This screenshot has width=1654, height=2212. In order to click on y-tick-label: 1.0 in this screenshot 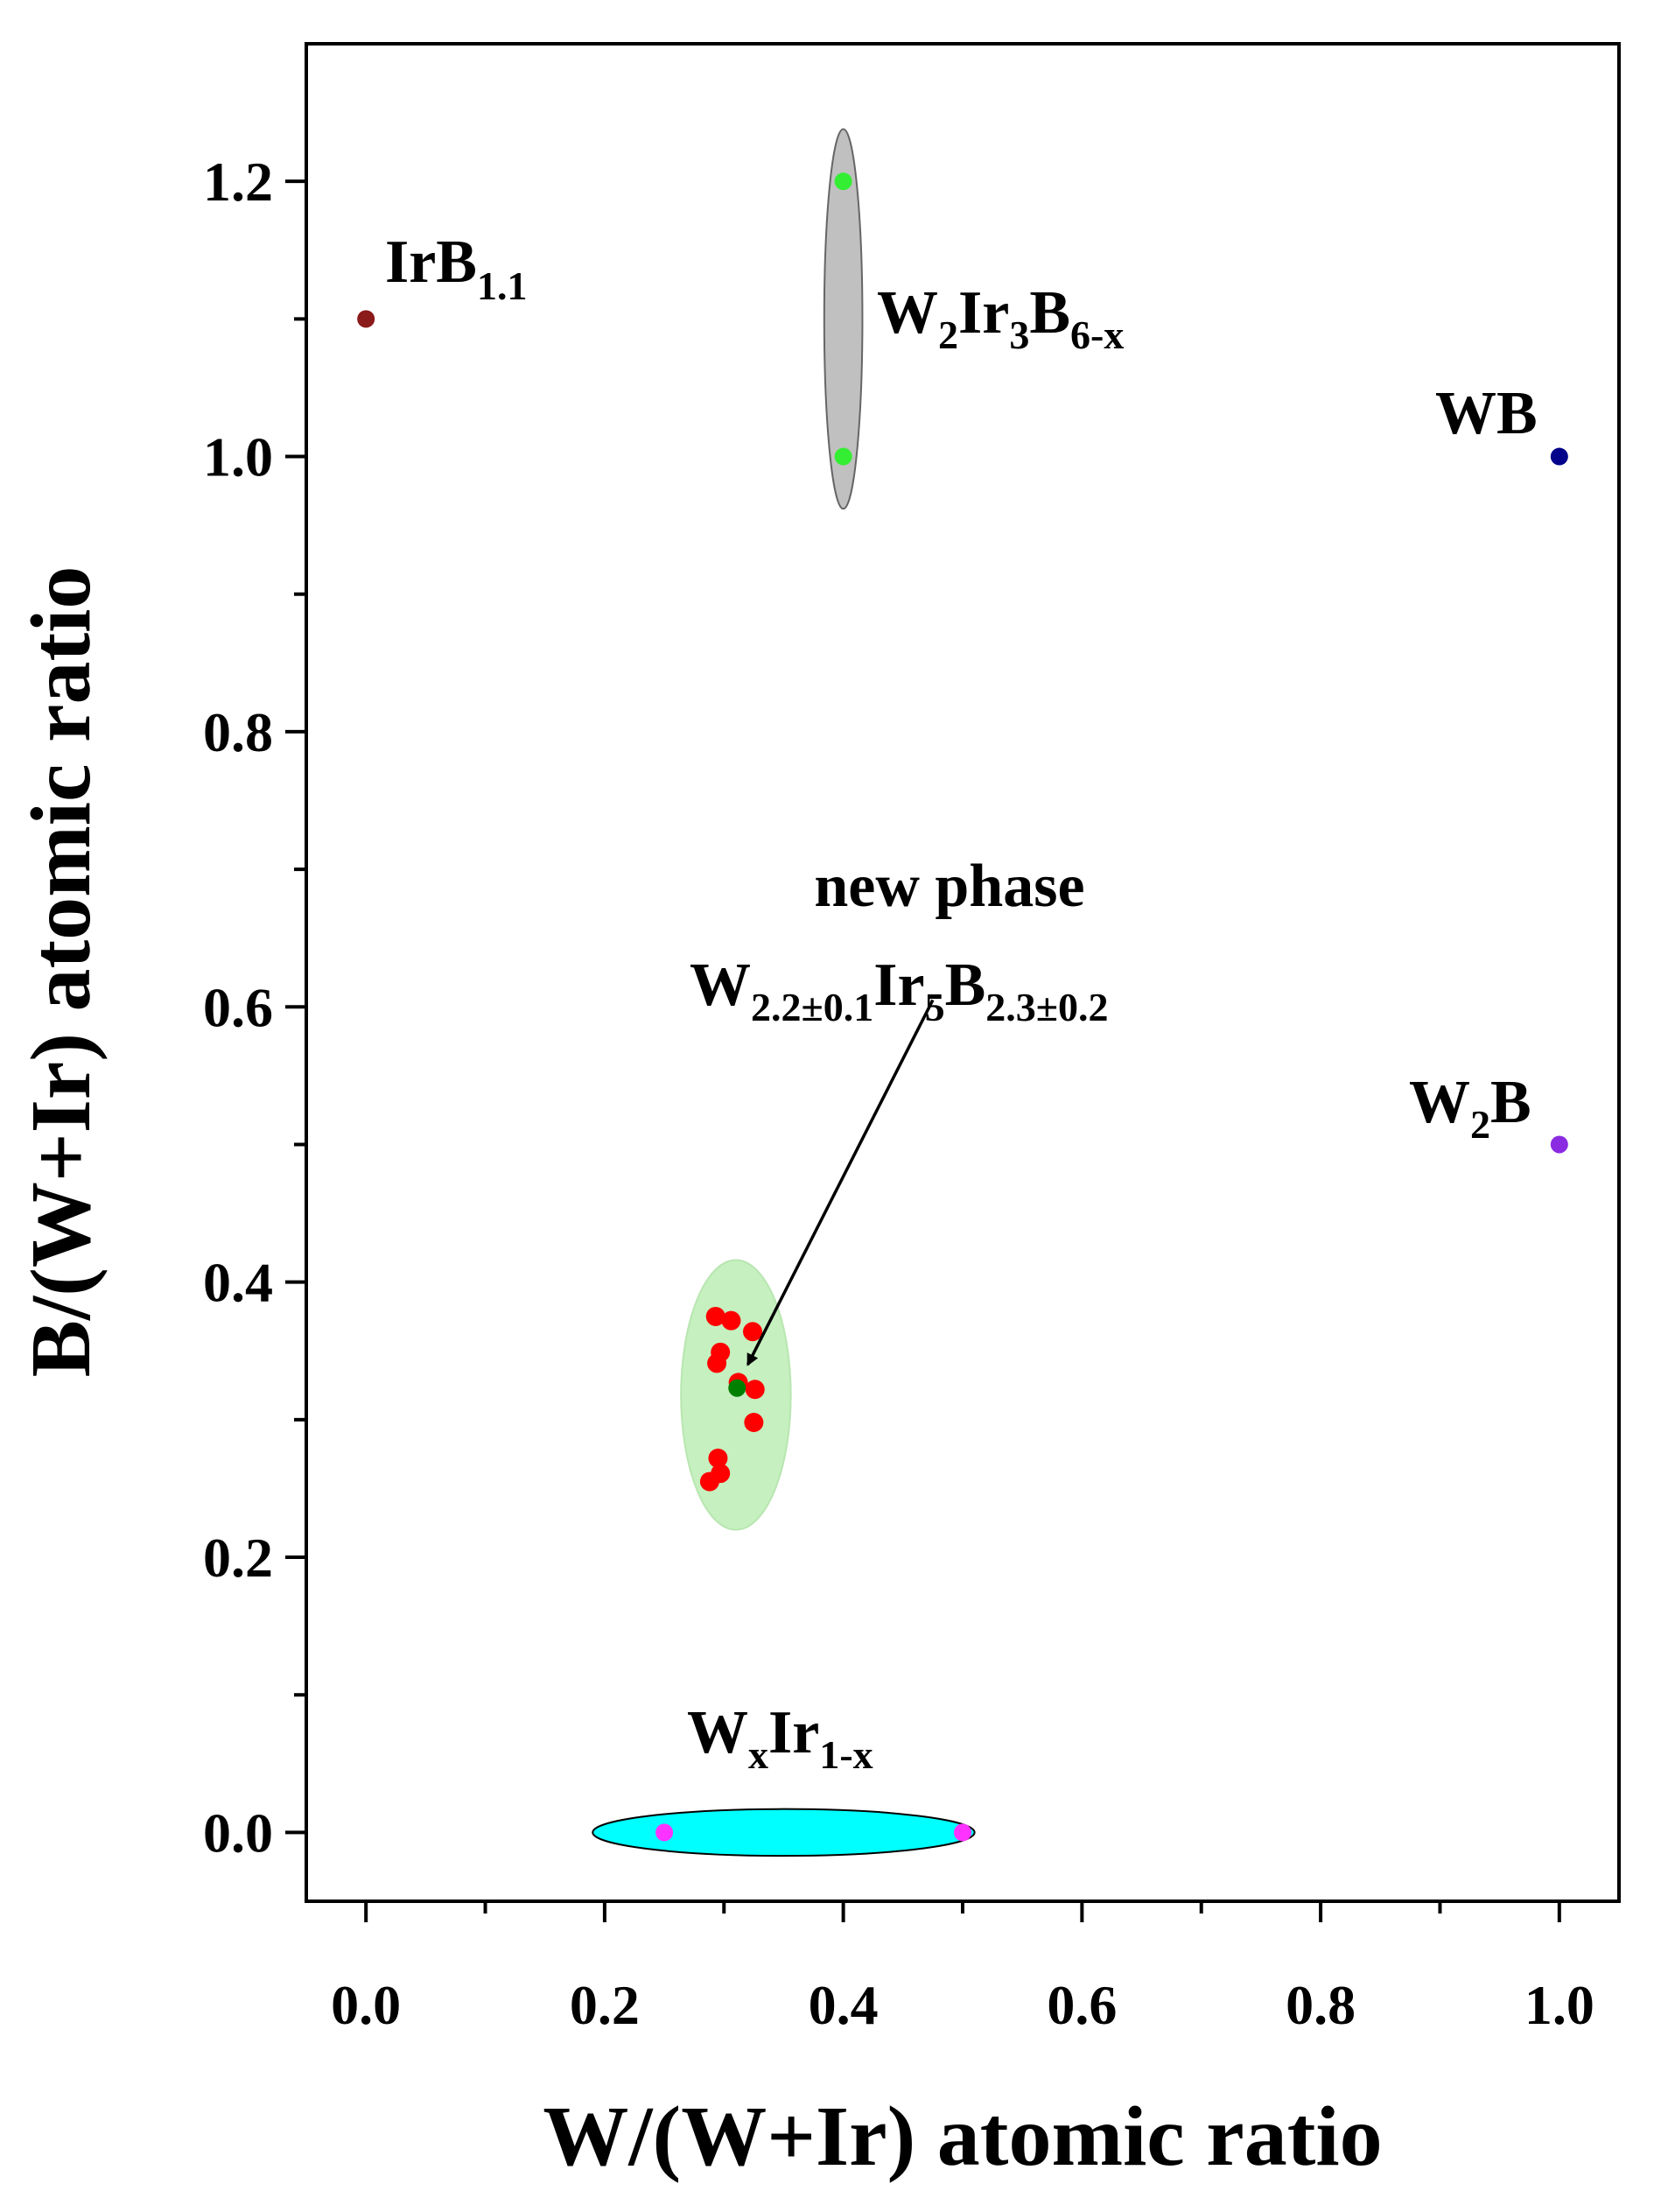, I will do `click(238, 457)`.